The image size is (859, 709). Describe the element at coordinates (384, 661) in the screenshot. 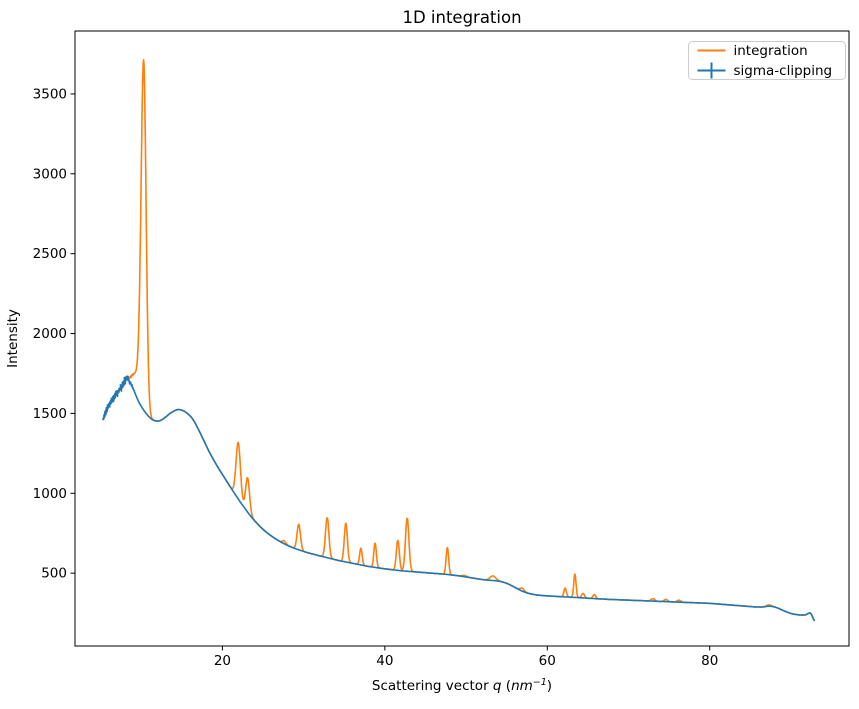

I see `x-tick-label: 40` at that location.